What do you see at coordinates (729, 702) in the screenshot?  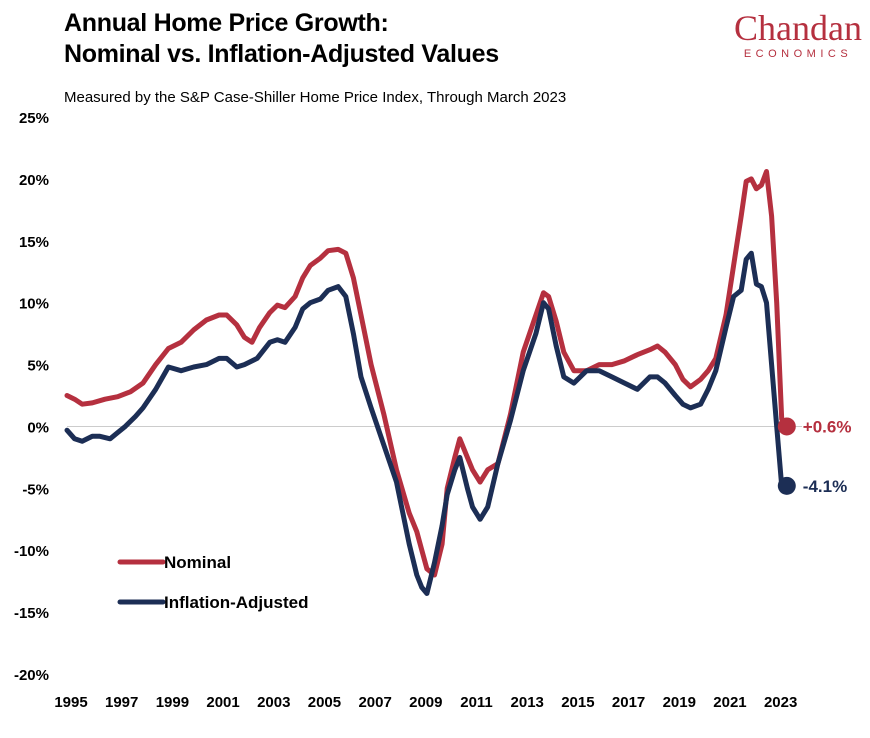 I see `x-tick-label: 2021` at bounding box center [729, 702].